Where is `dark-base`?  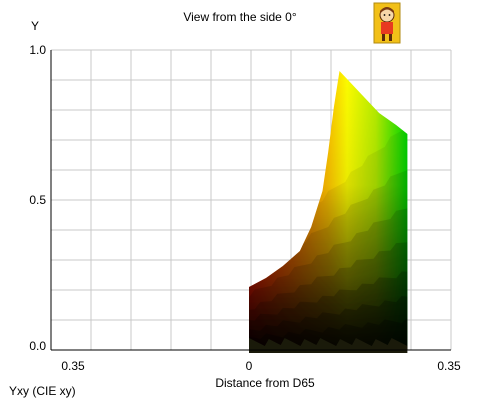
dark-base is located at coordinates (328, 345).